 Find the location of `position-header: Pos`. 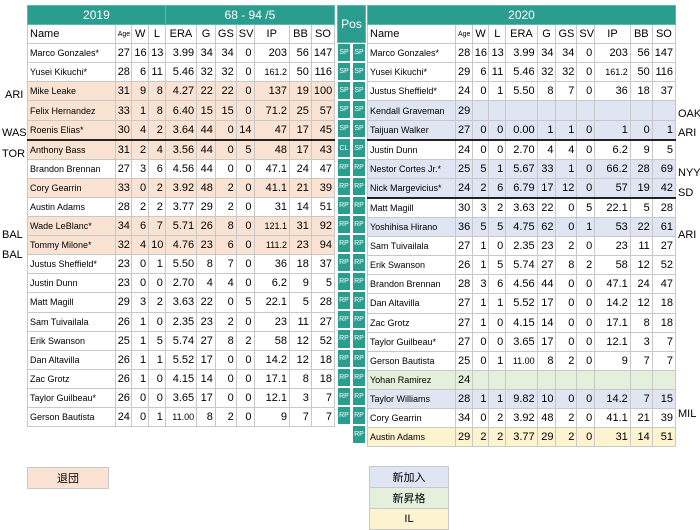

position-header: Pos is located at coordinates (351, 24).